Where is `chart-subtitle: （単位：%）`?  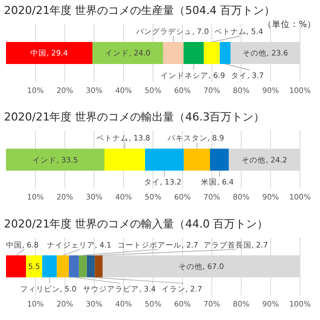 chart-subtitle: （単位：%） is located at coordinates (289, 24).